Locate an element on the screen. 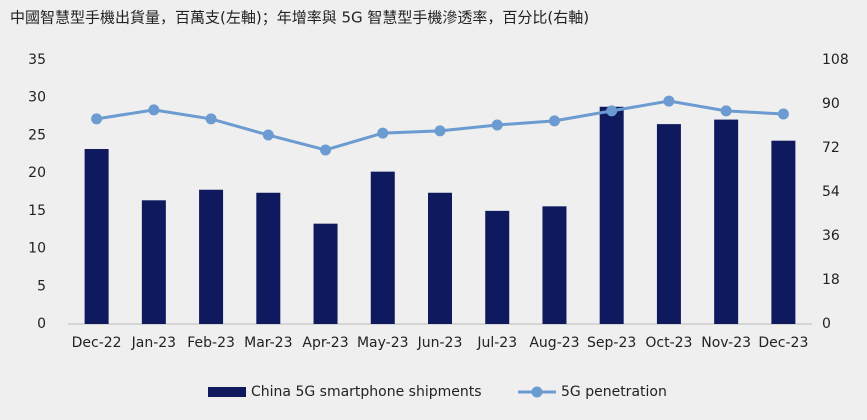 This screenshot has height=420, width=867. y2-tick-label: 0 is located at coordinates (826, 324).